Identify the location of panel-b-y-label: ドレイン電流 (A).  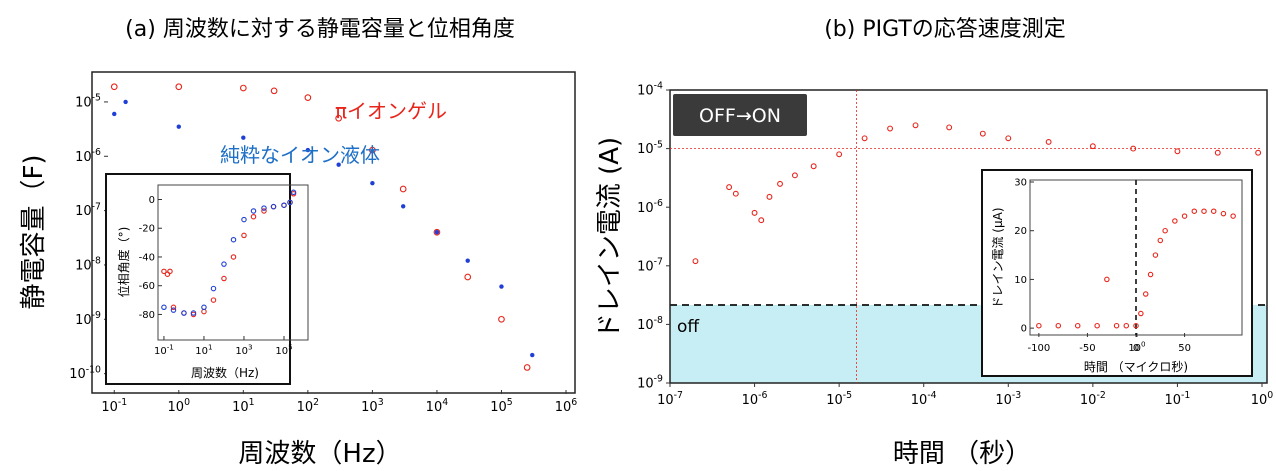
(610, 238).